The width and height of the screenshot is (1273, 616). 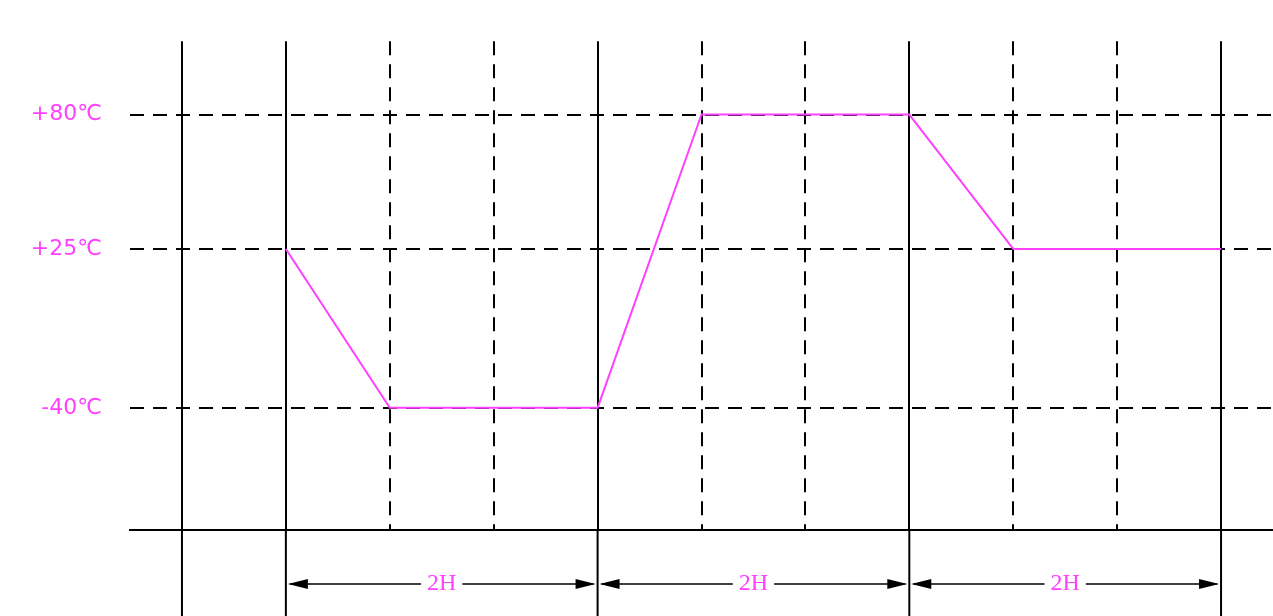 What do you see at coordinates (66, 247) in the screenshot?
I see `y-tick-label: +25℃` at bounding box center [66, 247].